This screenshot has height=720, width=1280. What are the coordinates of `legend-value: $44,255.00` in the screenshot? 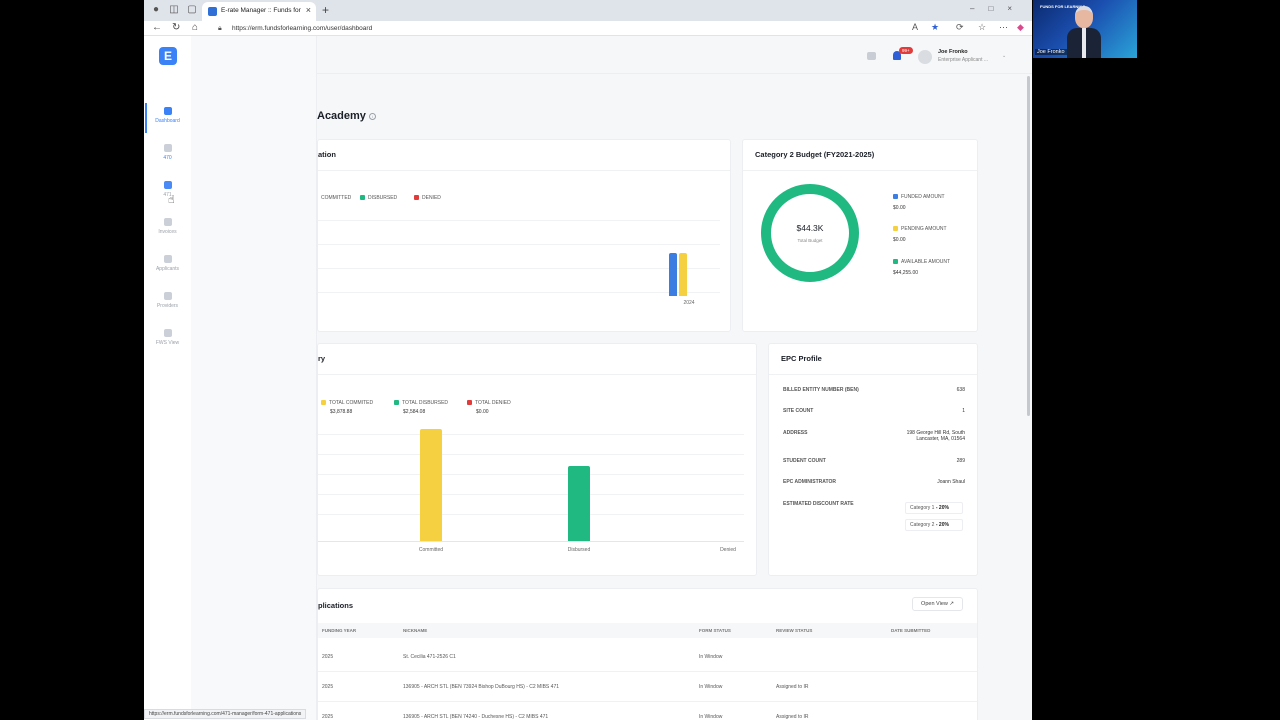 It's located at (906, 273).